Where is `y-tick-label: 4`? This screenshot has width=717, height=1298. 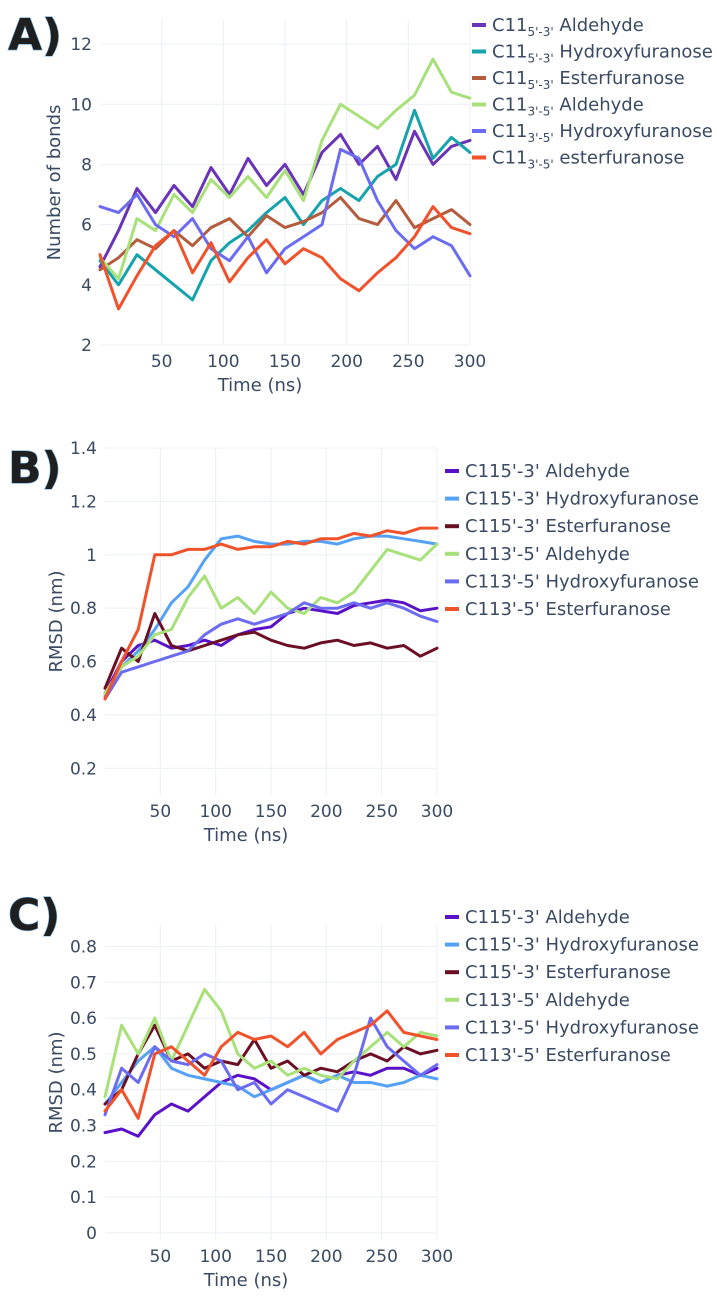 y-tick-label: 4 is located at coordinates (86, 286).